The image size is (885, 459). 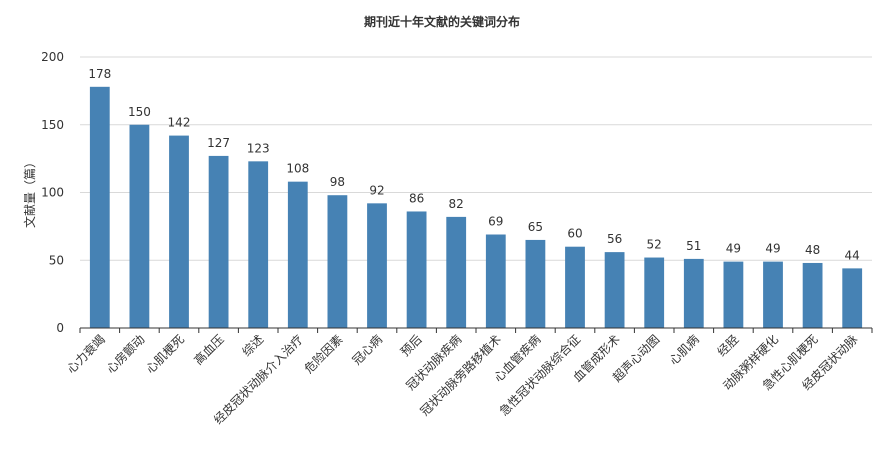 What do you see at coordinates (812, 250) in the screenshot?
I see `data-label: 48` at bounding box center [812, 250].